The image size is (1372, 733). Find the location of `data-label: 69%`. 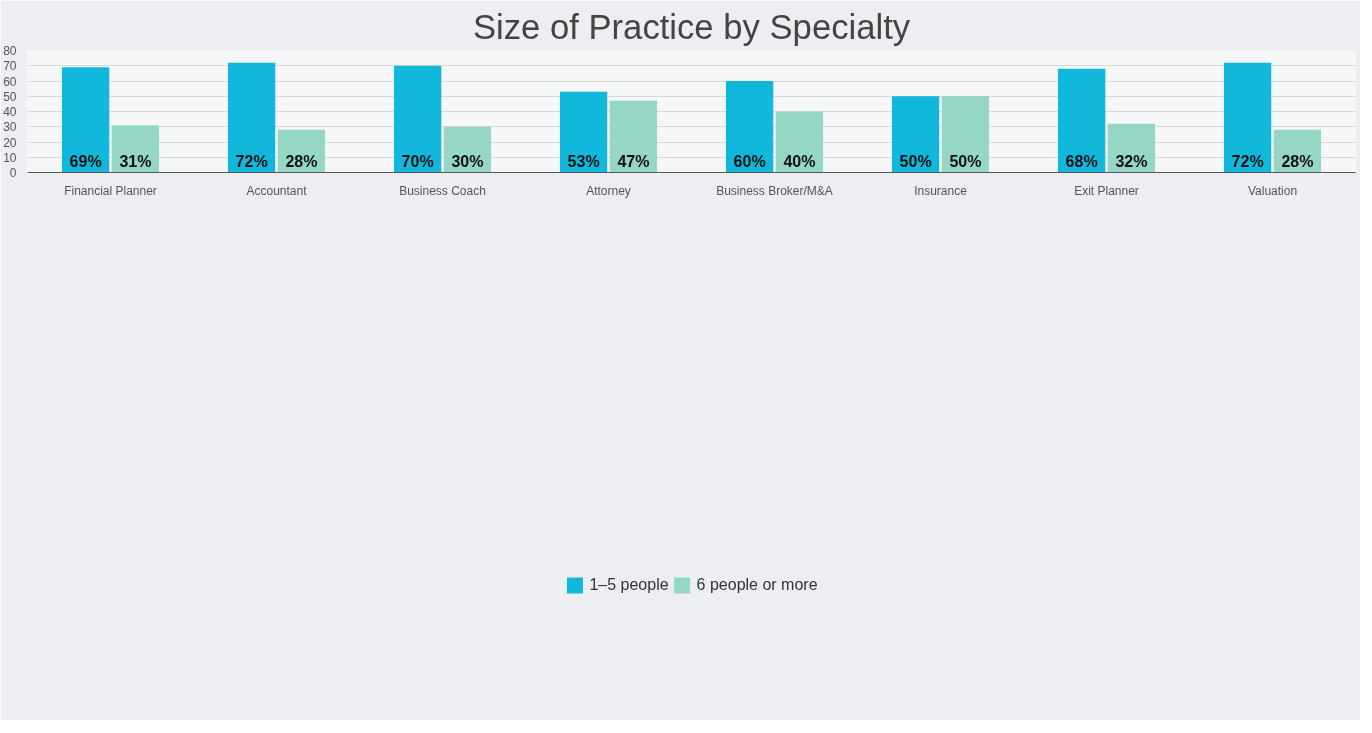

data-label: 69% is located at coordinates (85, 161).